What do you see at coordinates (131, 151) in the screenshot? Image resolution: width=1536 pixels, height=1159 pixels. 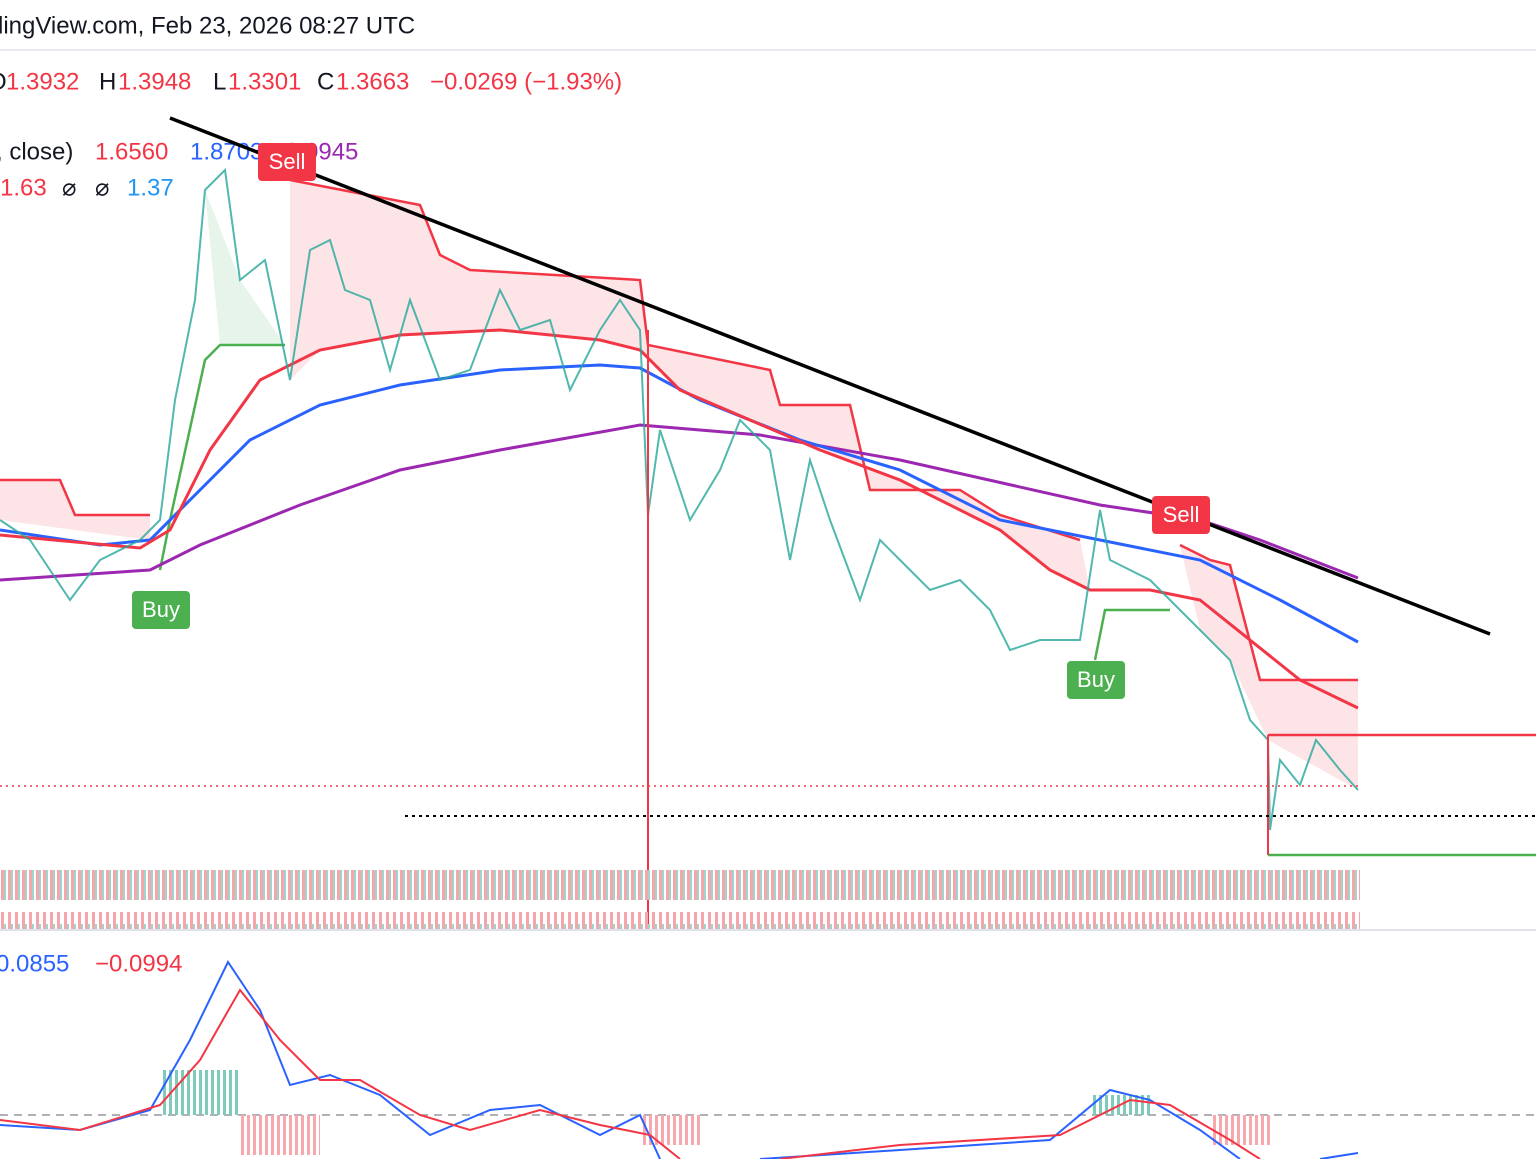 I see `ma-value-1: 1.6560` at bounding box center [131, 151].